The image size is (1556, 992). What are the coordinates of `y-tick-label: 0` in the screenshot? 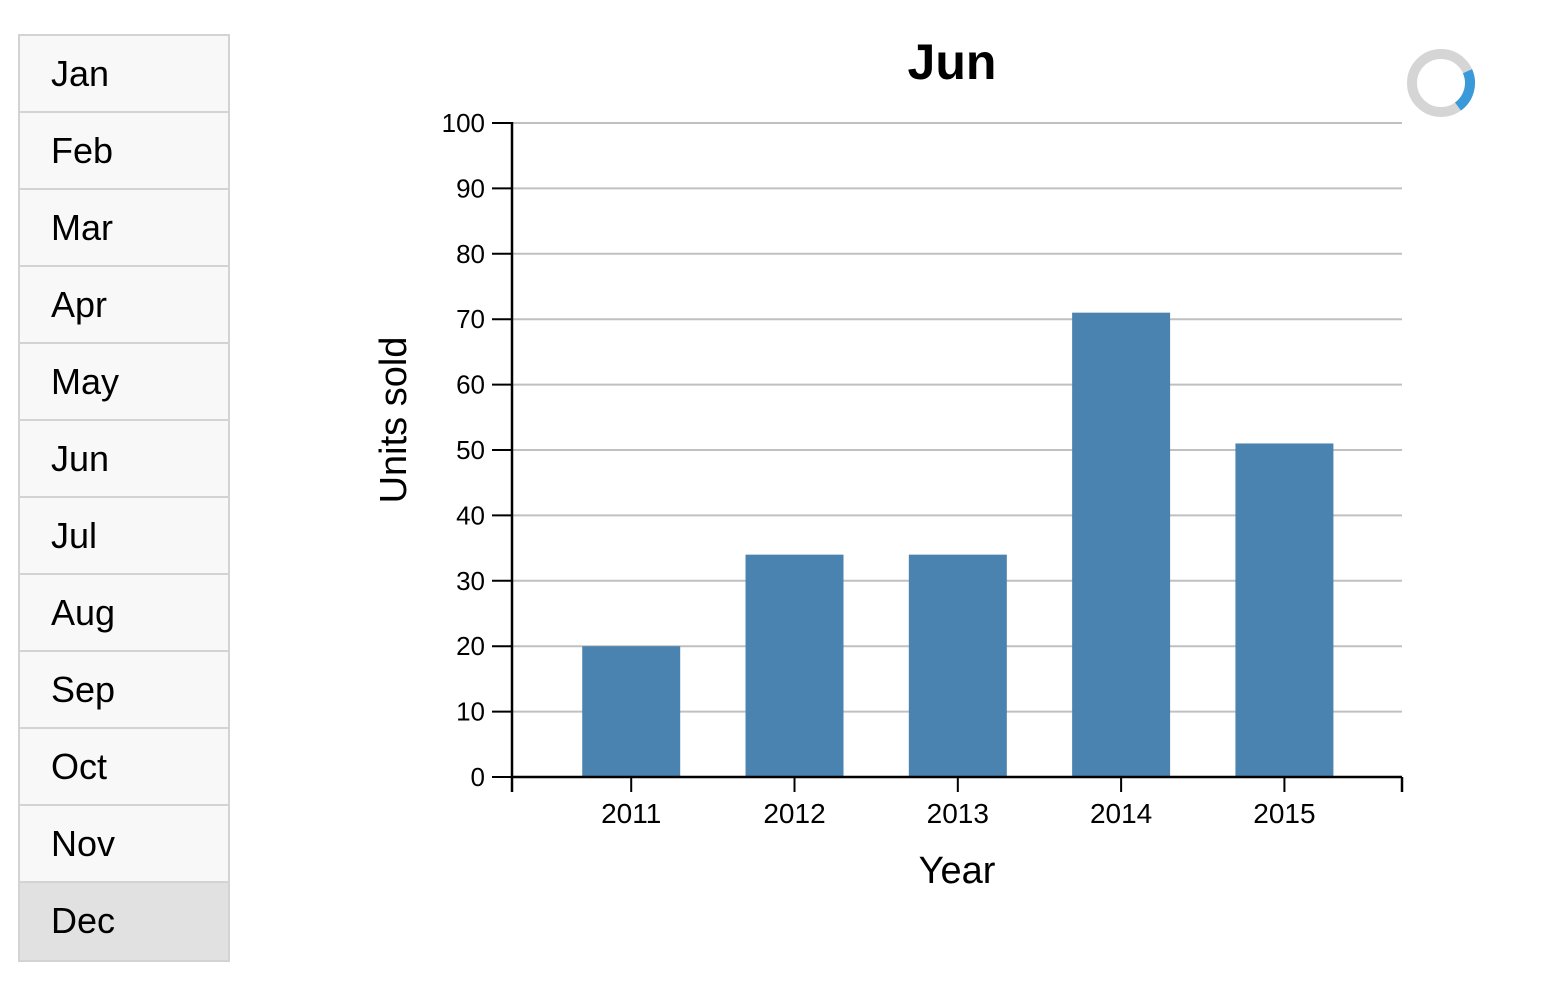 It's located at (478, 777).